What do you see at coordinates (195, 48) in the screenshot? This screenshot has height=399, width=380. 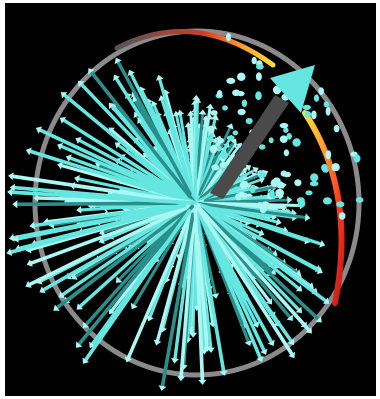 I see `ring-arc-top` at bounding box center [195, 48].